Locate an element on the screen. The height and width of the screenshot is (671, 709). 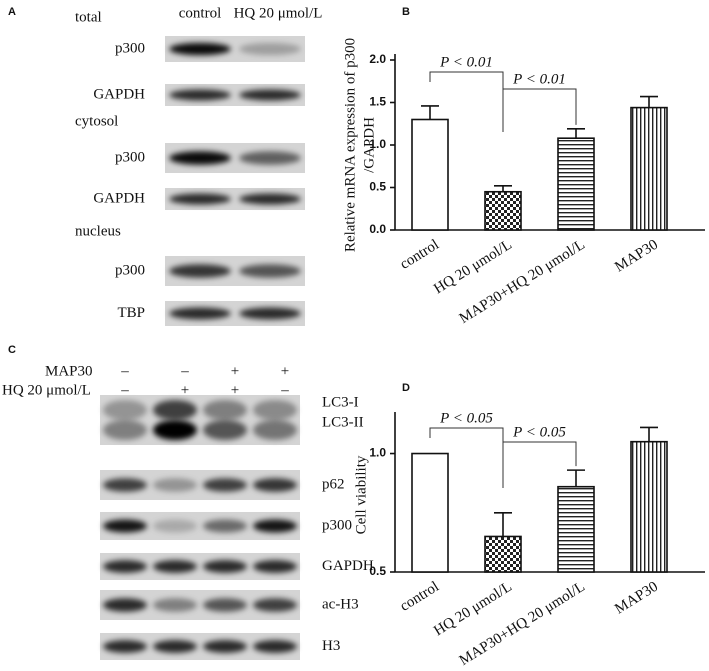
y-axis-label: /GAPDH is located at coordinates (369, 145).